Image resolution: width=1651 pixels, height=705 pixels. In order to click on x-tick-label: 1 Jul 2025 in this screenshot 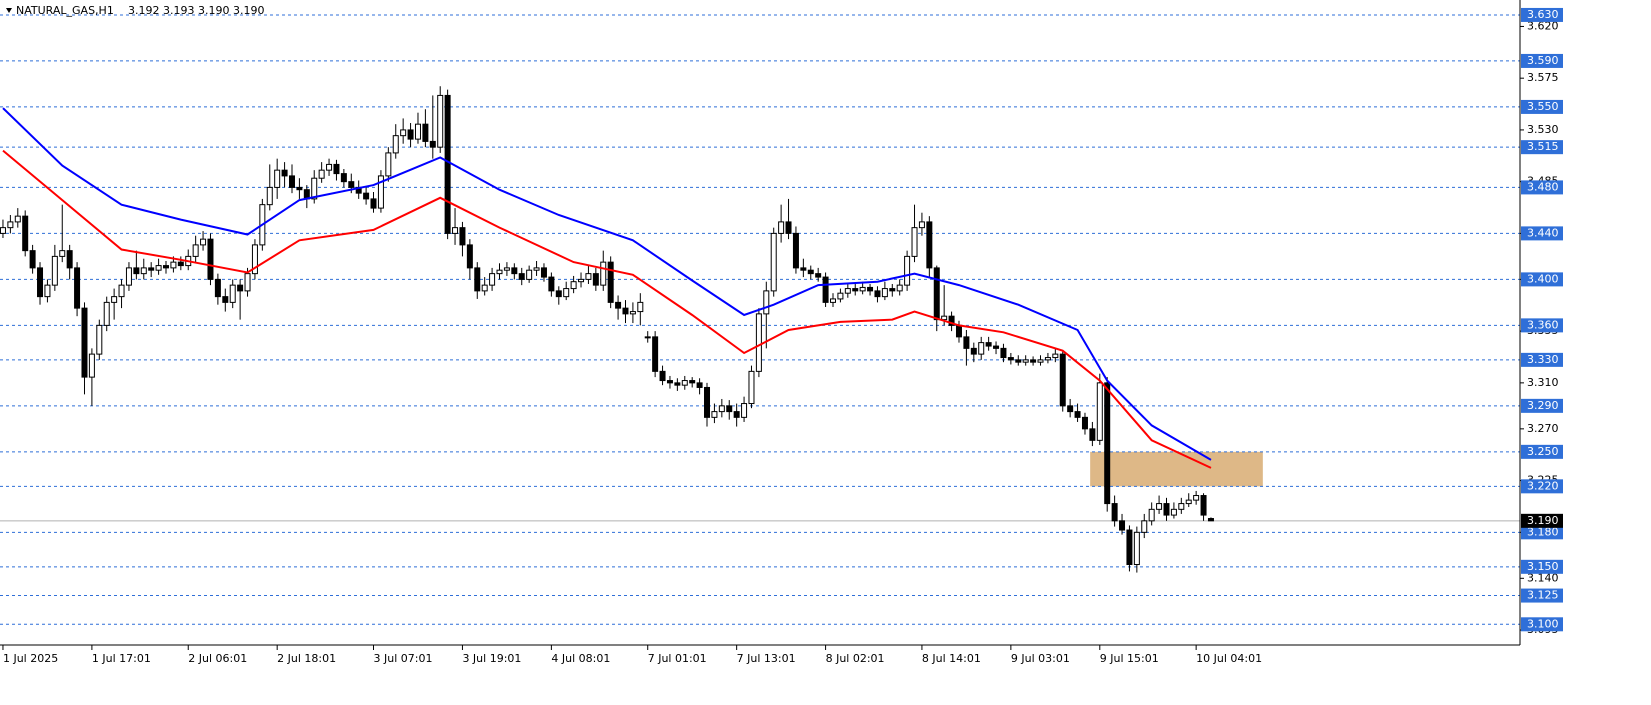, I will do `click(30, 658)`.